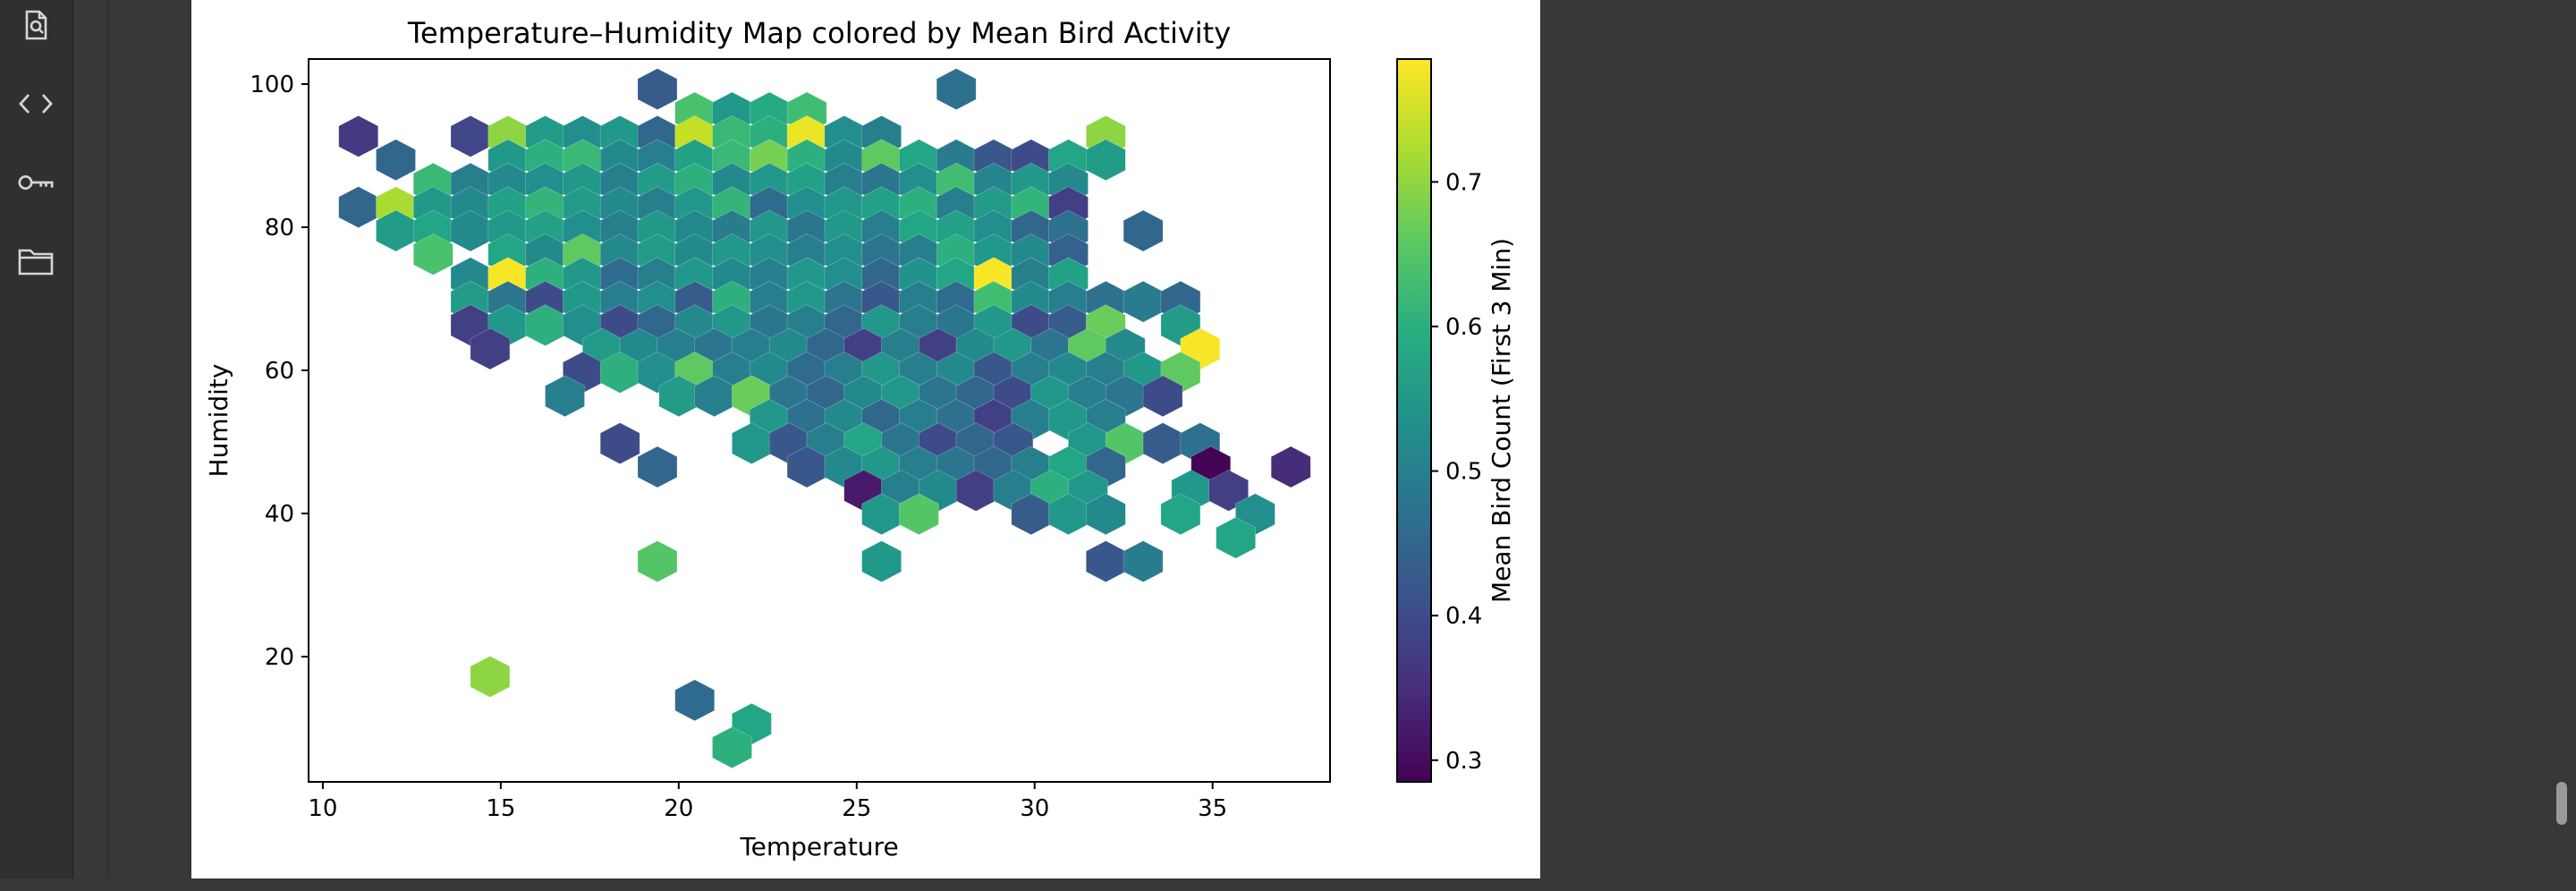  Describe the element at coordinates (35, 25) in the screenshot. I see `file-search-icon` at that location.